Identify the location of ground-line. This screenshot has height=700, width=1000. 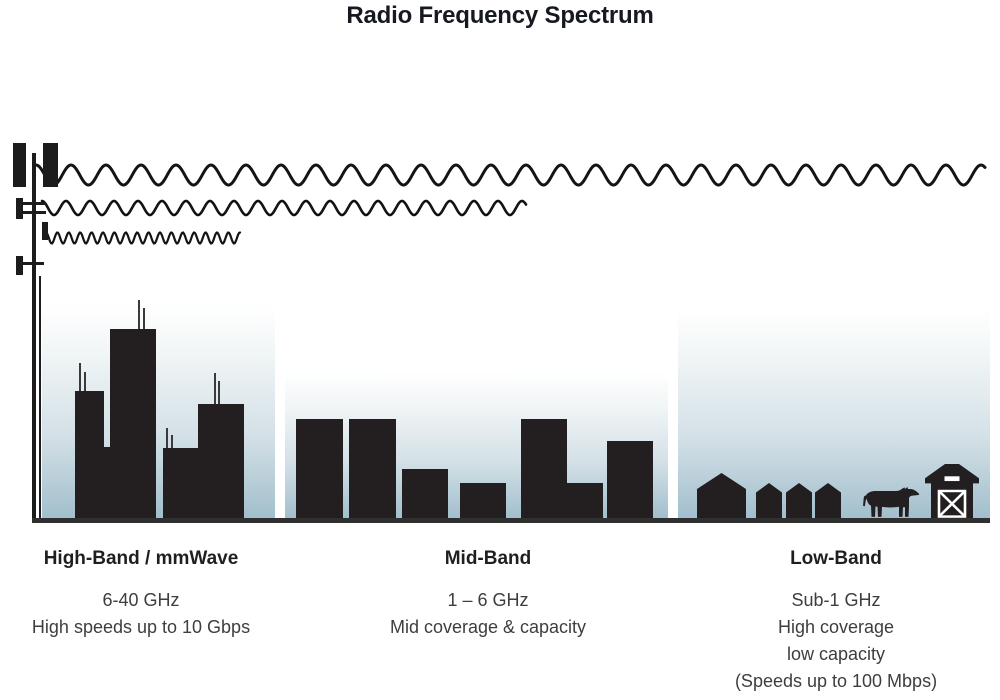
(511, 520).